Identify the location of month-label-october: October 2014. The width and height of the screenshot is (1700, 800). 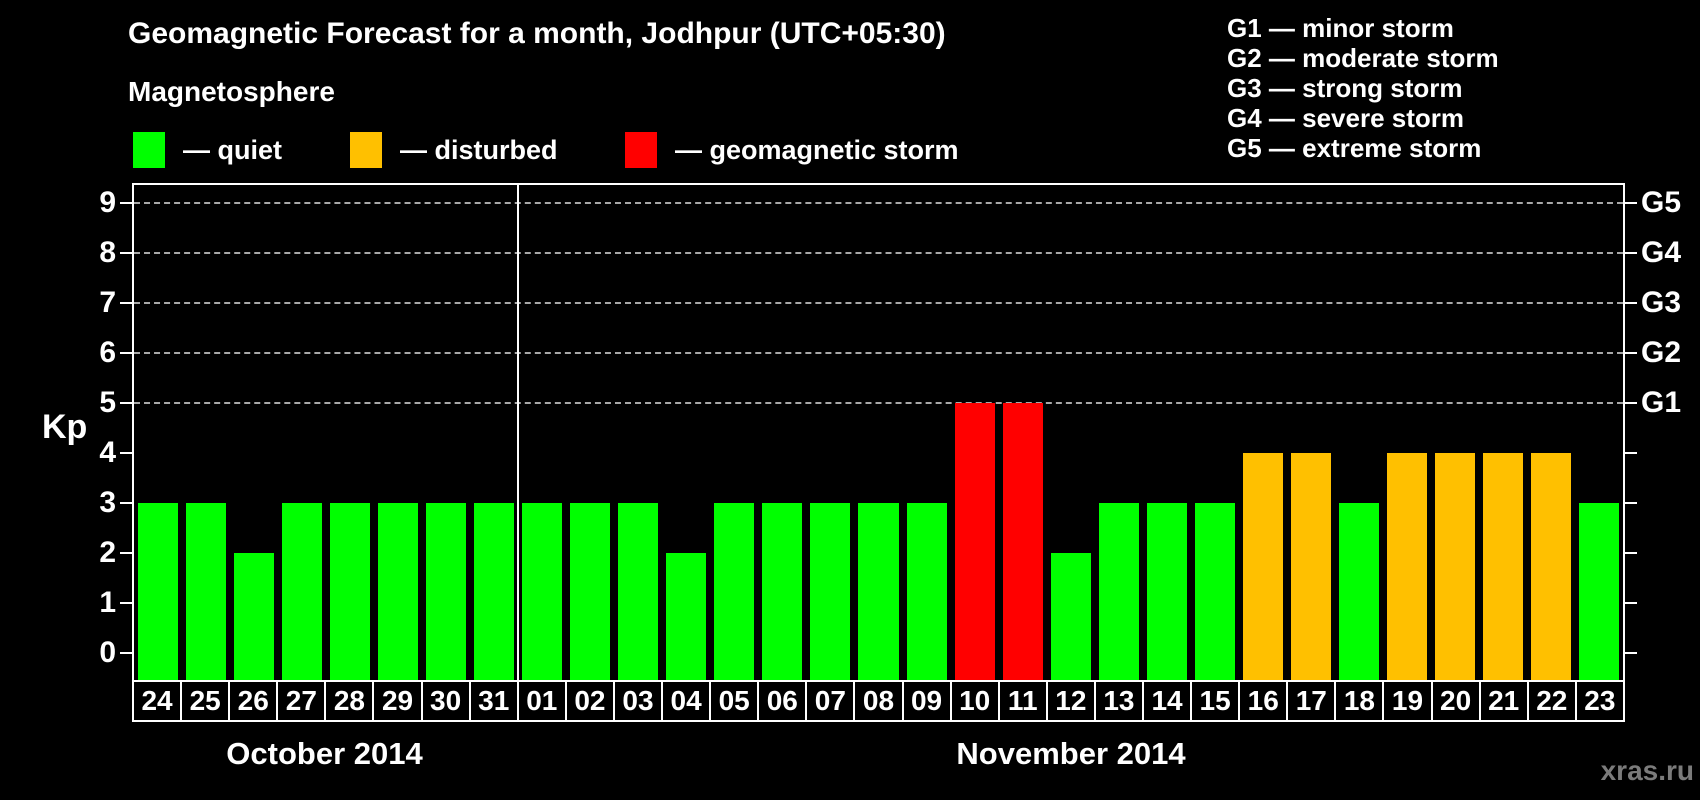
(324, 753).